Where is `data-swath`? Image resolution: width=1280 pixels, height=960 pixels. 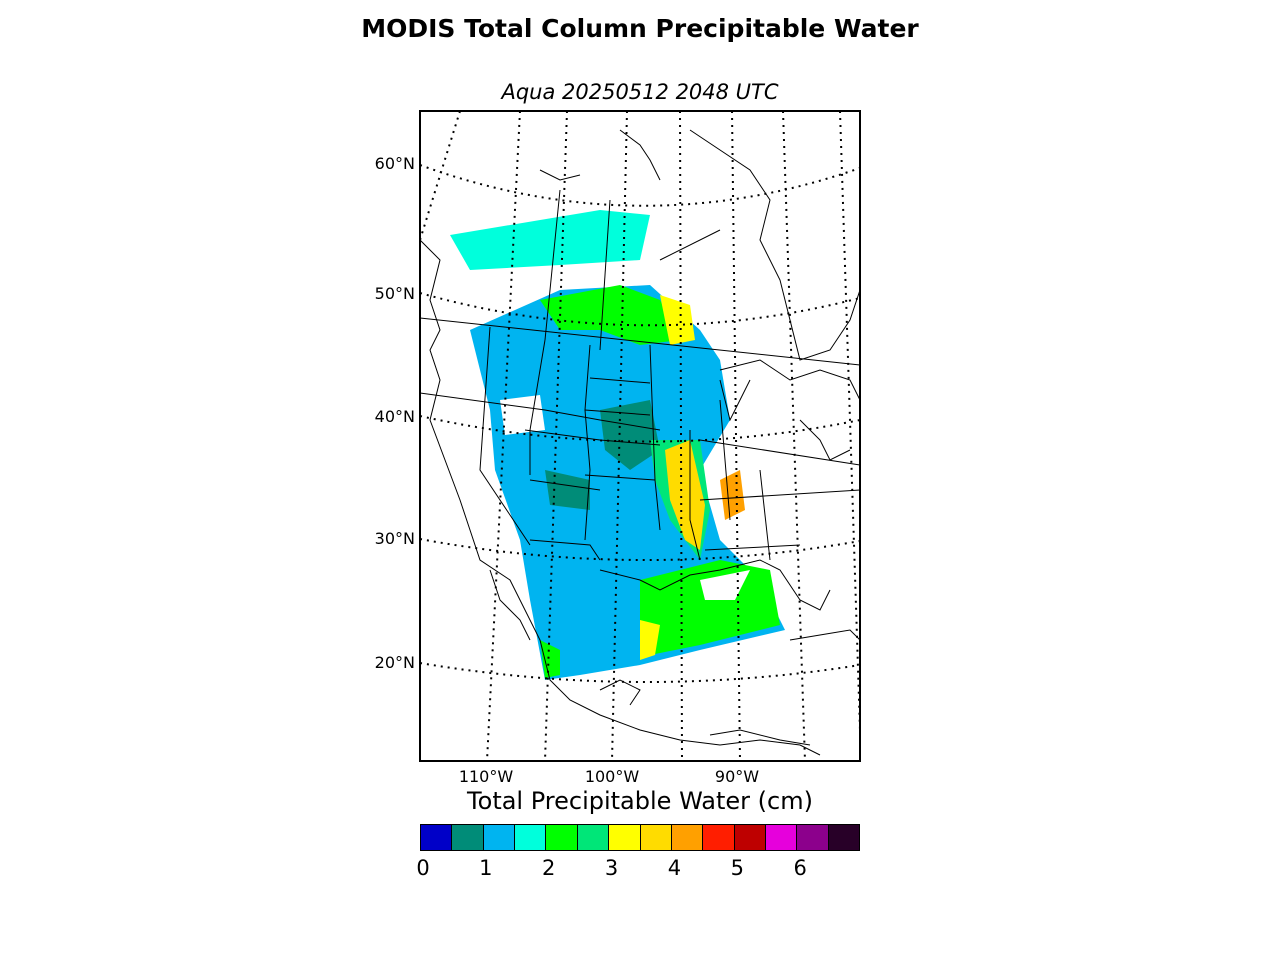
data-swath is located at coordinates (617, 445).